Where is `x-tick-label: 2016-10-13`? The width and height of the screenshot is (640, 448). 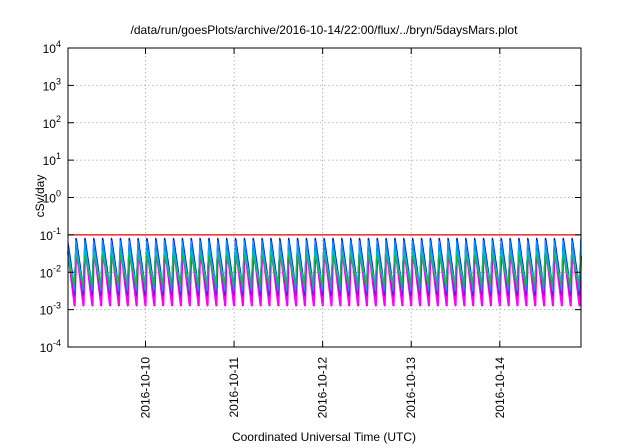
x-tick-label: 2016-10-13 is located at coordinates (411, 388).